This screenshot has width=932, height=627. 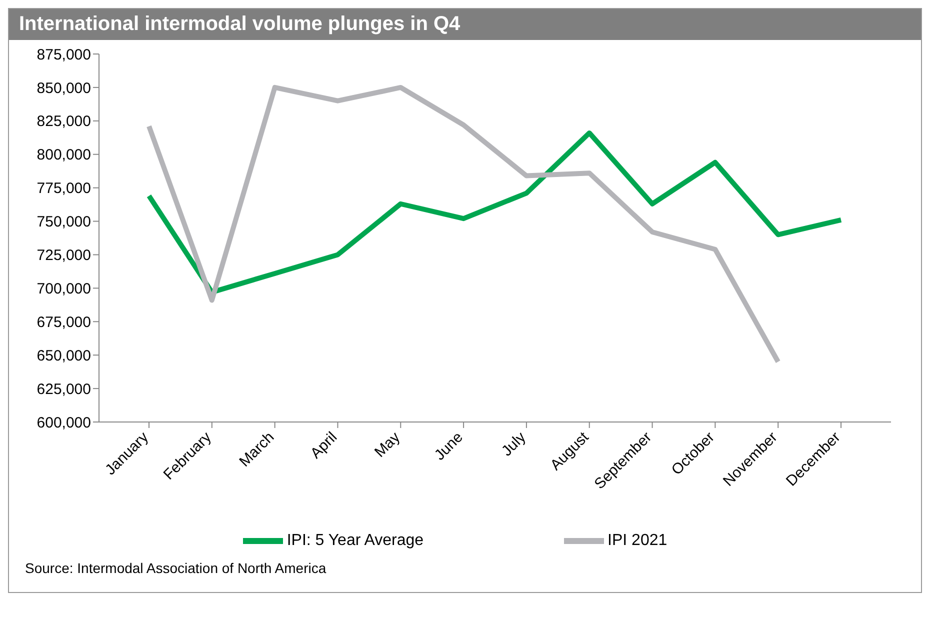 I want to click on x-tick-label: May, so click(x=387, y=444).